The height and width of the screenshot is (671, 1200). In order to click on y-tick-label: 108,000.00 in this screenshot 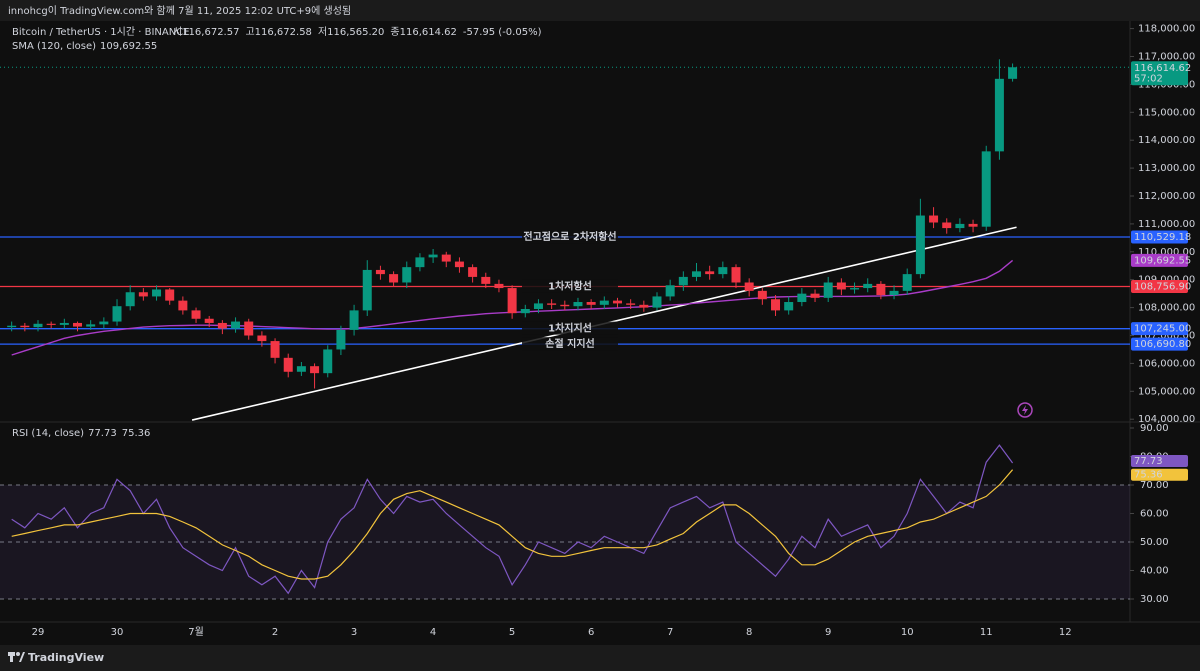, I will do `click(1166, 308)`.